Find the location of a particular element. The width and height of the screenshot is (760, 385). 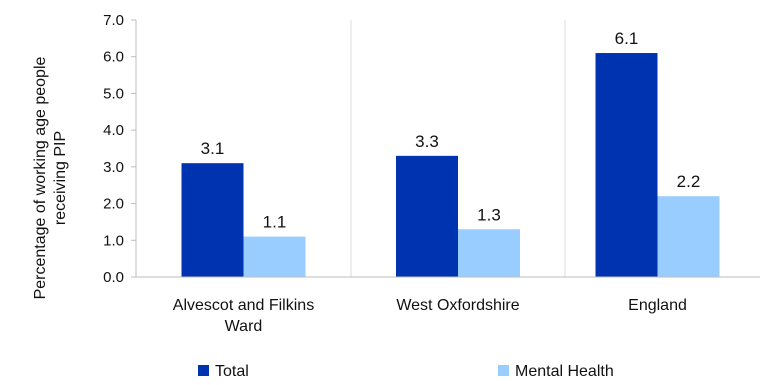

data-label: 1.3 is located at coordinates (489, 214).